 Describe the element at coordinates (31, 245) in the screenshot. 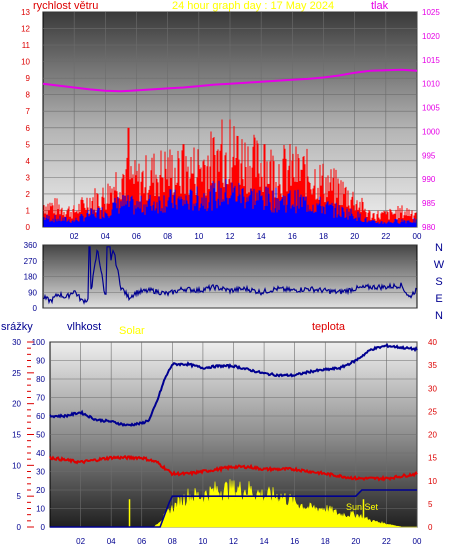

I see `direction-y-tick: 360` at that location.